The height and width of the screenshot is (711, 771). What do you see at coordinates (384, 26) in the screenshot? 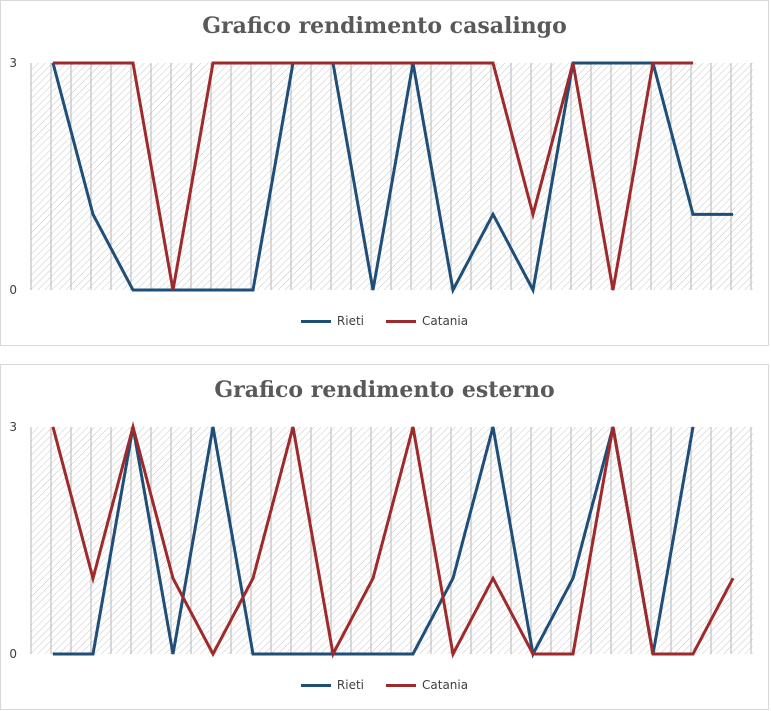
I see `chart-title: Grafico rendimento casalingo` at bounding box center [384, 26].